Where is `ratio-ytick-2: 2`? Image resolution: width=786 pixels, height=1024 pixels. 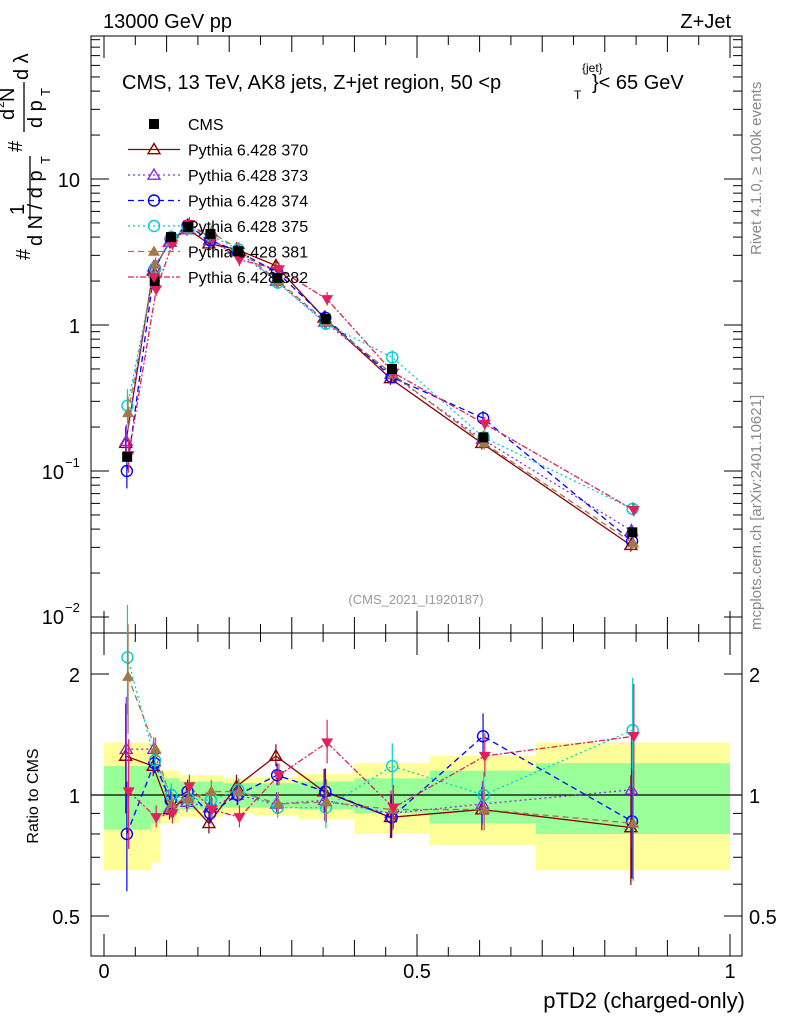 ratio-ytick-2: 2 is located at coordinates (74, 676).